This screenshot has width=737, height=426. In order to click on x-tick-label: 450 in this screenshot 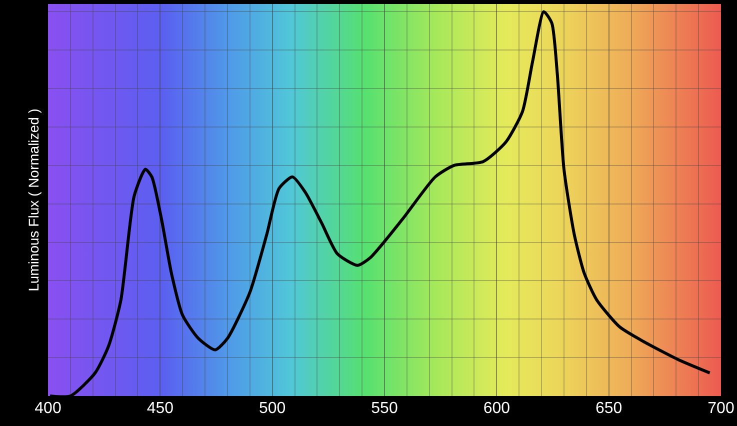, I will do `click(160, 408)`.